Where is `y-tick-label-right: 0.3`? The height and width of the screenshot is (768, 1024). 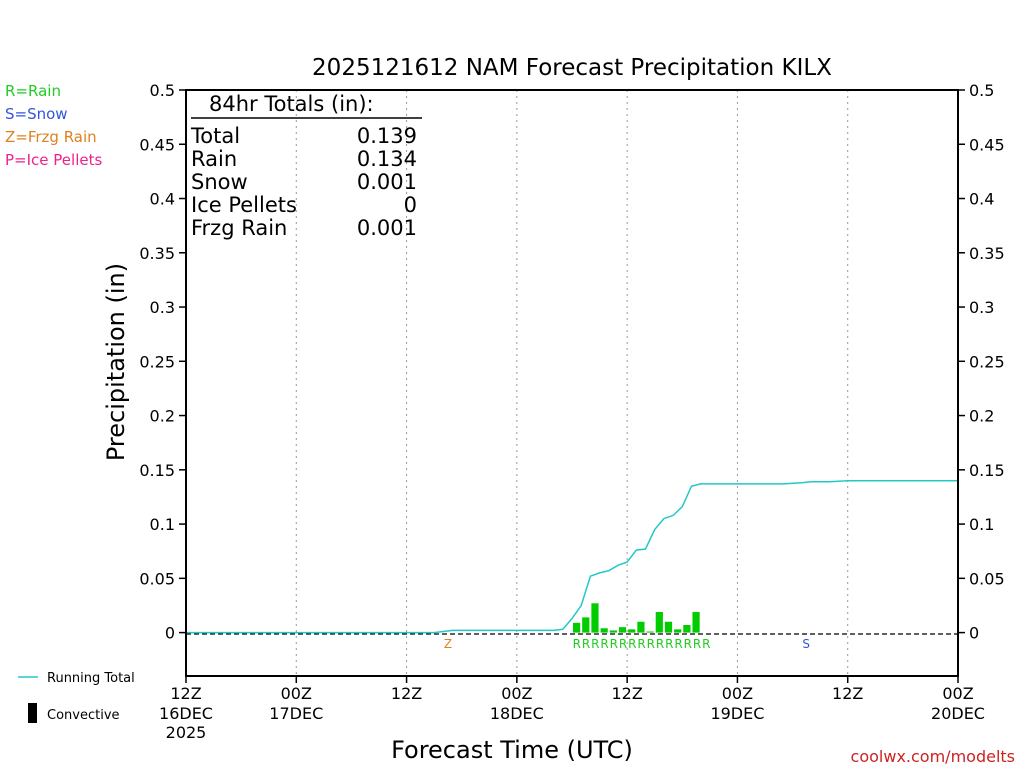 y-tick-label-right: 0.3 is located at coordinates (981, 307).